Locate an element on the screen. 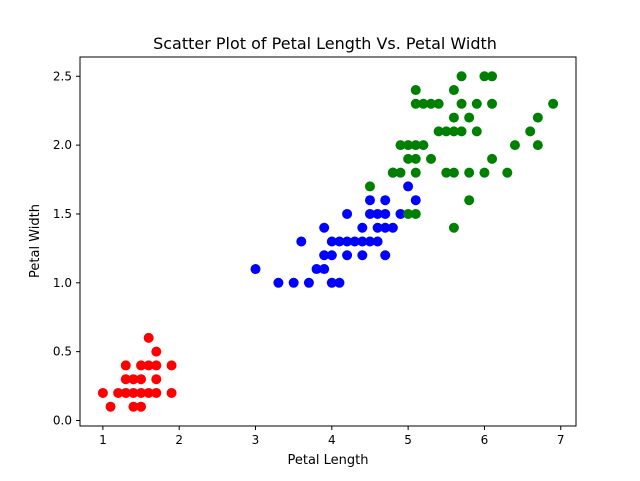 The width and height of the screenshot is (640, 481). x-axis: 1 2 3 4 5 6 7 is located at coordinates (332, 436).